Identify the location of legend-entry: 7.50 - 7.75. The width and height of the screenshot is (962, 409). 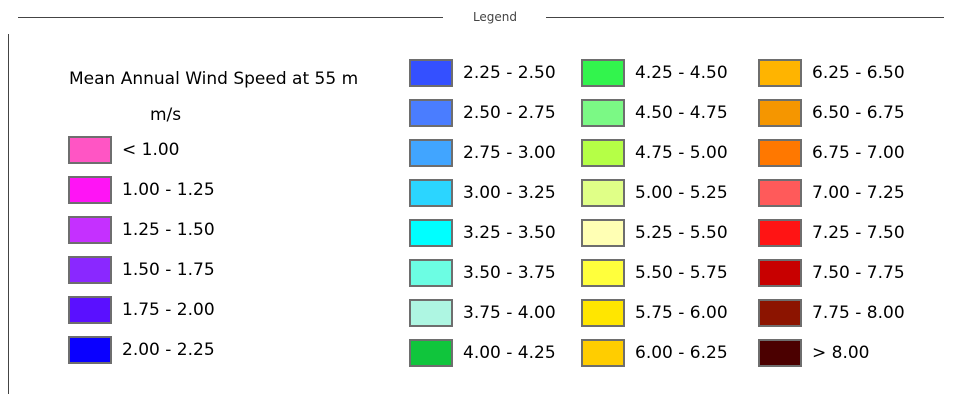
(831, 273).